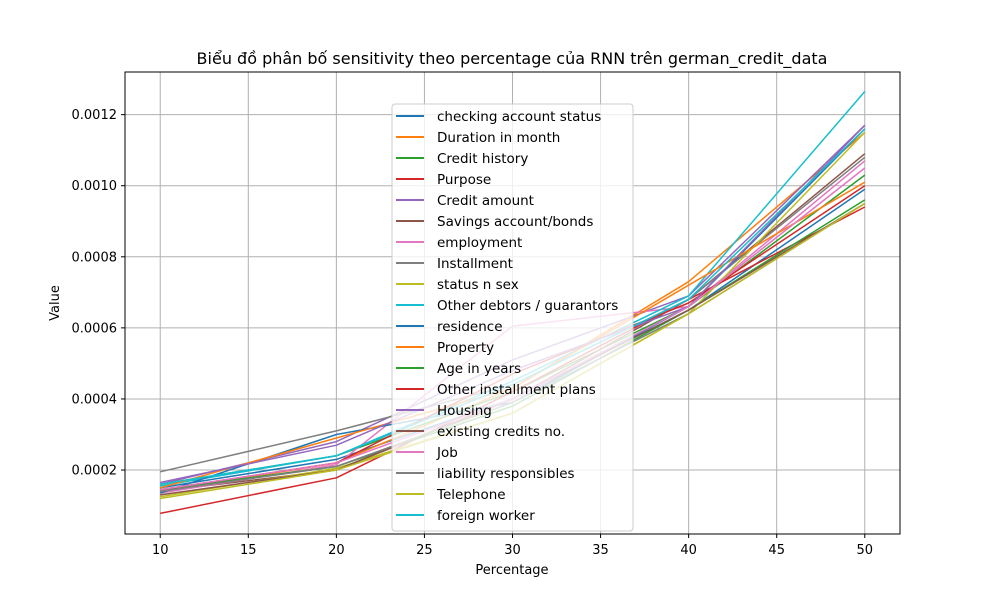 This screenshot has width=1000, height=600. What do you see at coordinates (464, 411) in the screenshot?
I see `legend-label: Housing` at bounding box center [464, 411].